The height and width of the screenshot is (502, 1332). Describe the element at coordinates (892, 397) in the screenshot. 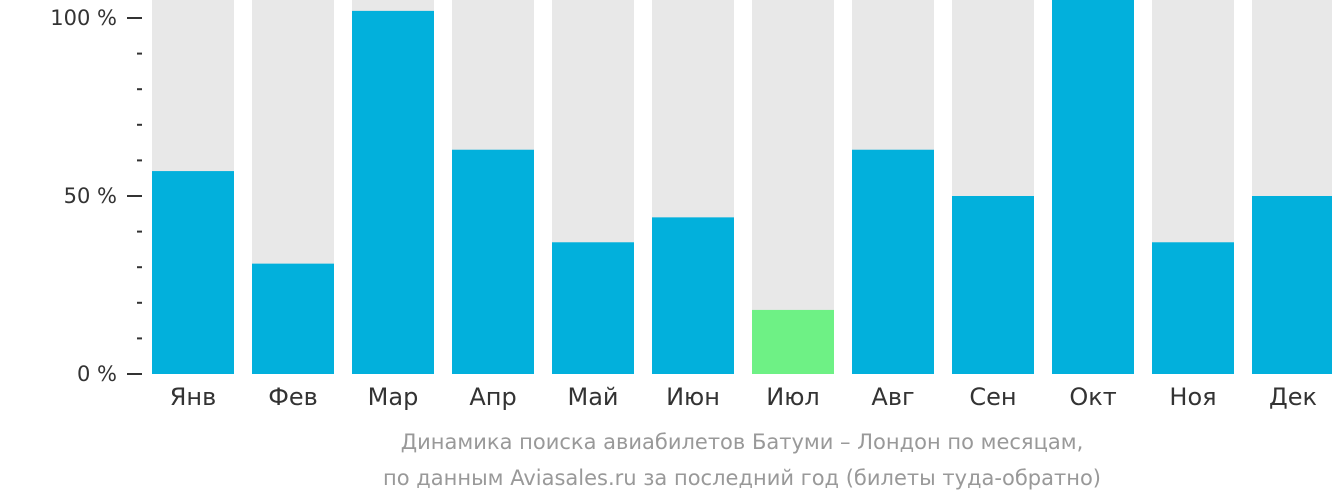

I see `x-tick-label: Авг` at that location.